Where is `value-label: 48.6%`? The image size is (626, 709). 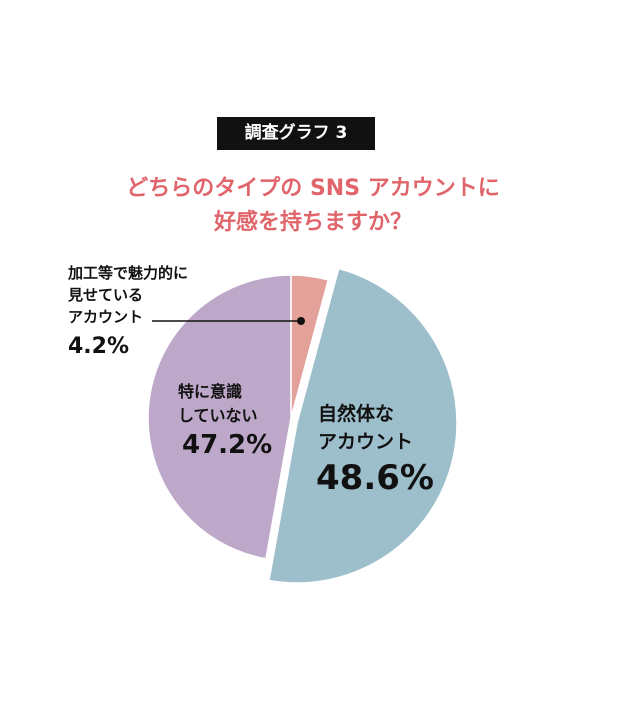
value-label: 48.6% is located at coordinates (375, 478).